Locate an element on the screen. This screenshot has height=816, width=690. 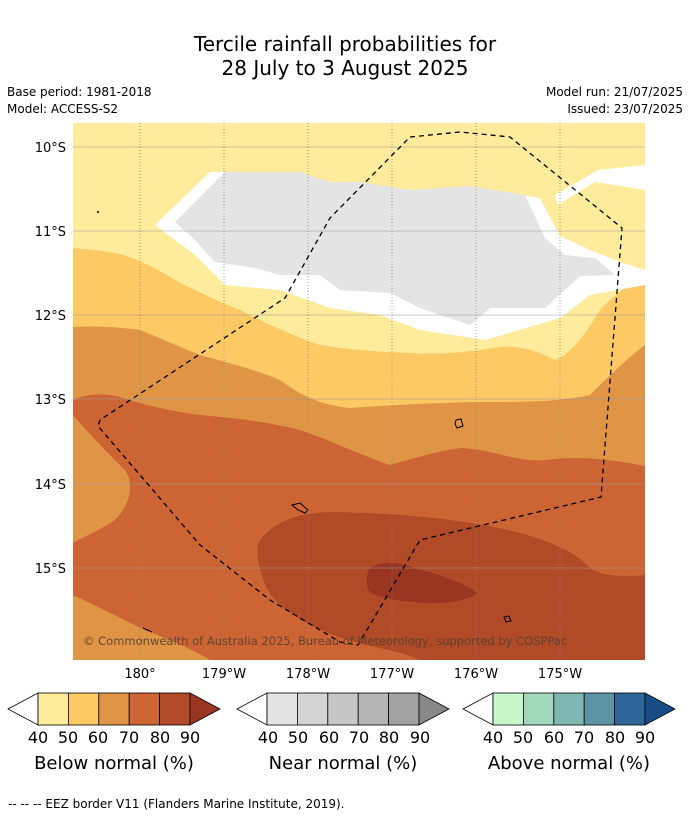
below-normal-colorbar is located at coordinates (114, 709).